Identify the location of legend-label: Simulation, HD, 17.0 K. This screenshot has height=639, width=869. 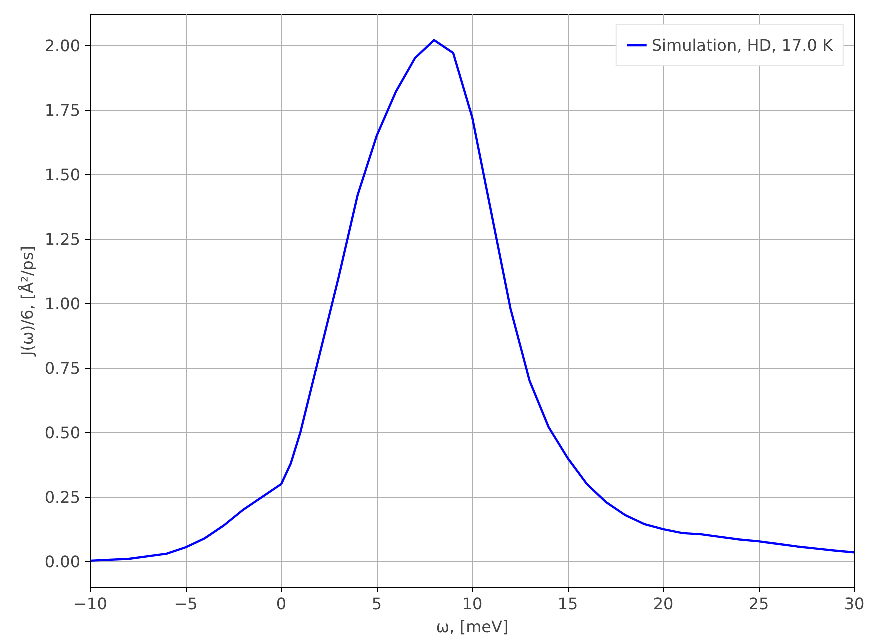
(742, 45).